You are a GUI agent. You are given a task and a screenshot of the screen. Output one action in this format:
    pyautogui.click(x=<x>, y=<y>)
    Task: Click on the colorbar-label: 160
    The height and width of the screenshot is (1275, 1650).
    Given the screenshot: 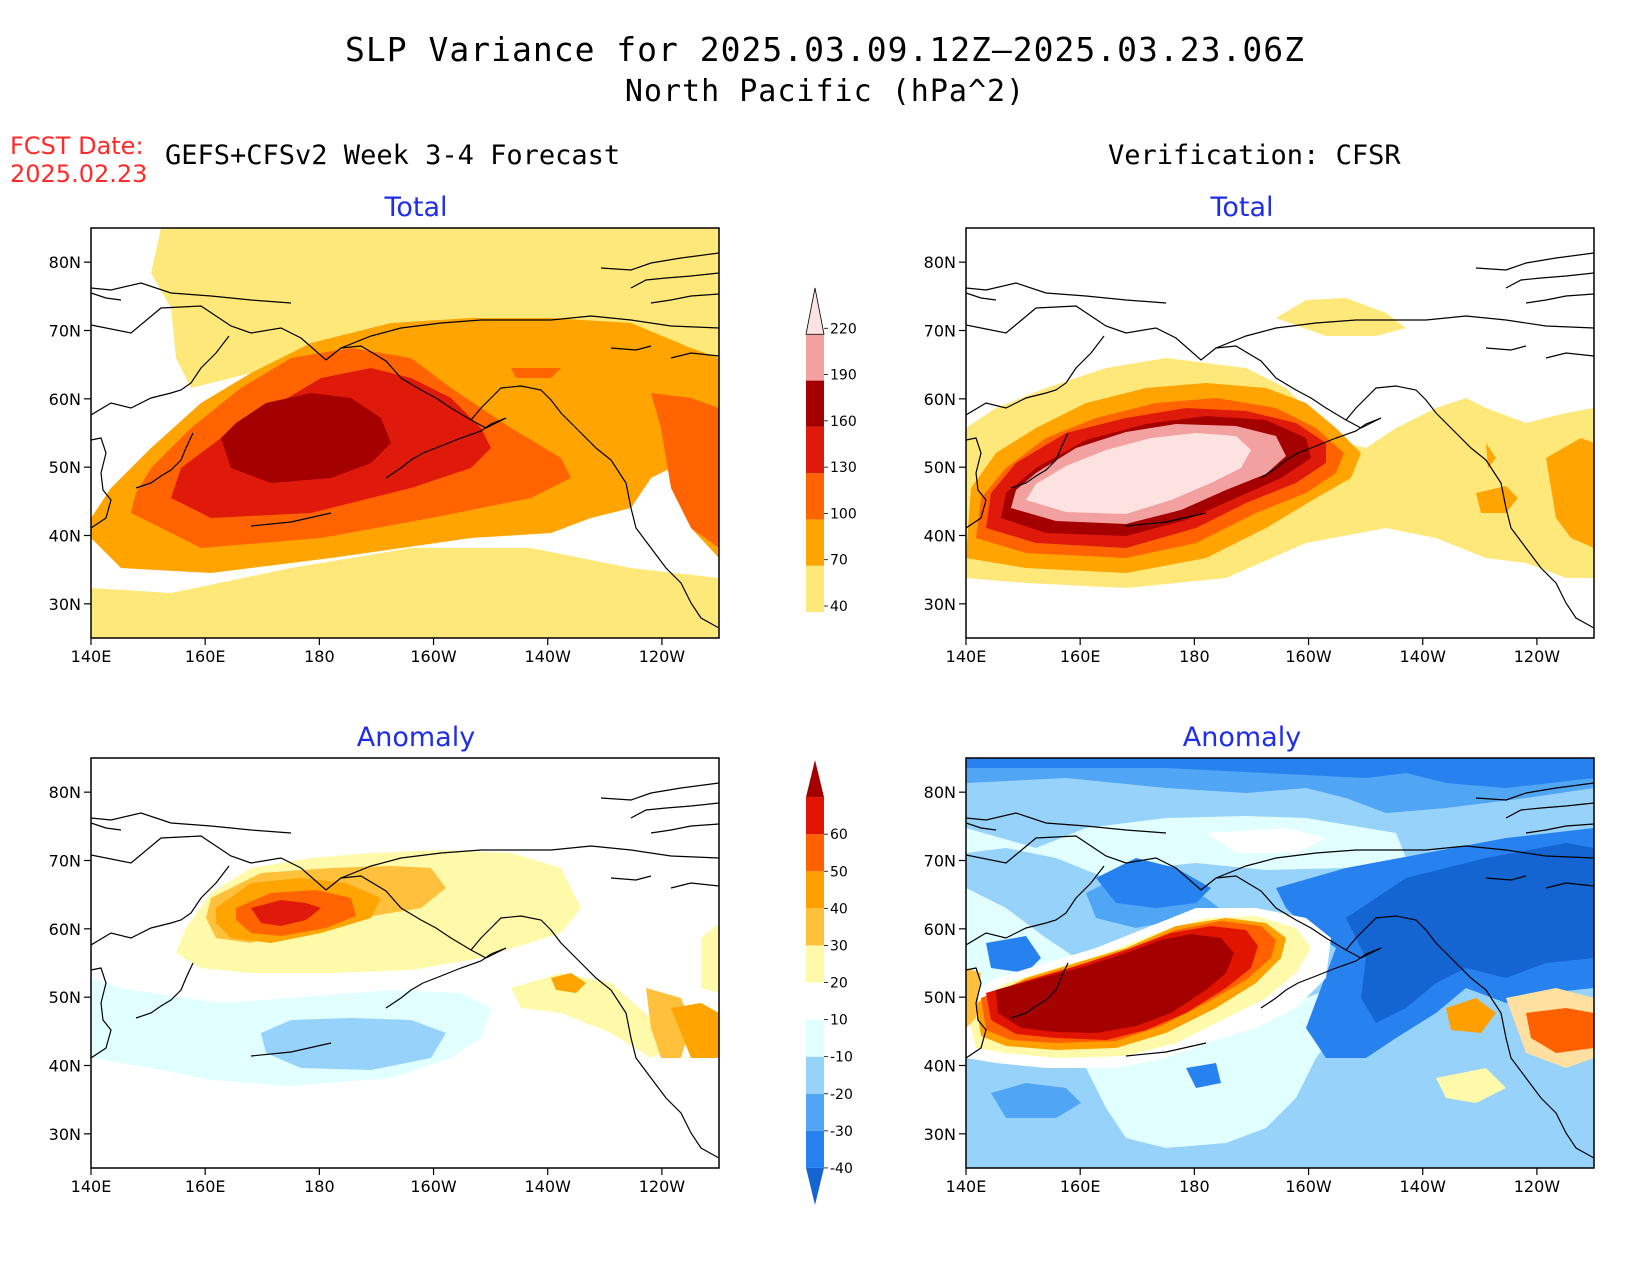 What is the action you would take?
    pyautogui.click(x=843, y=422)
    